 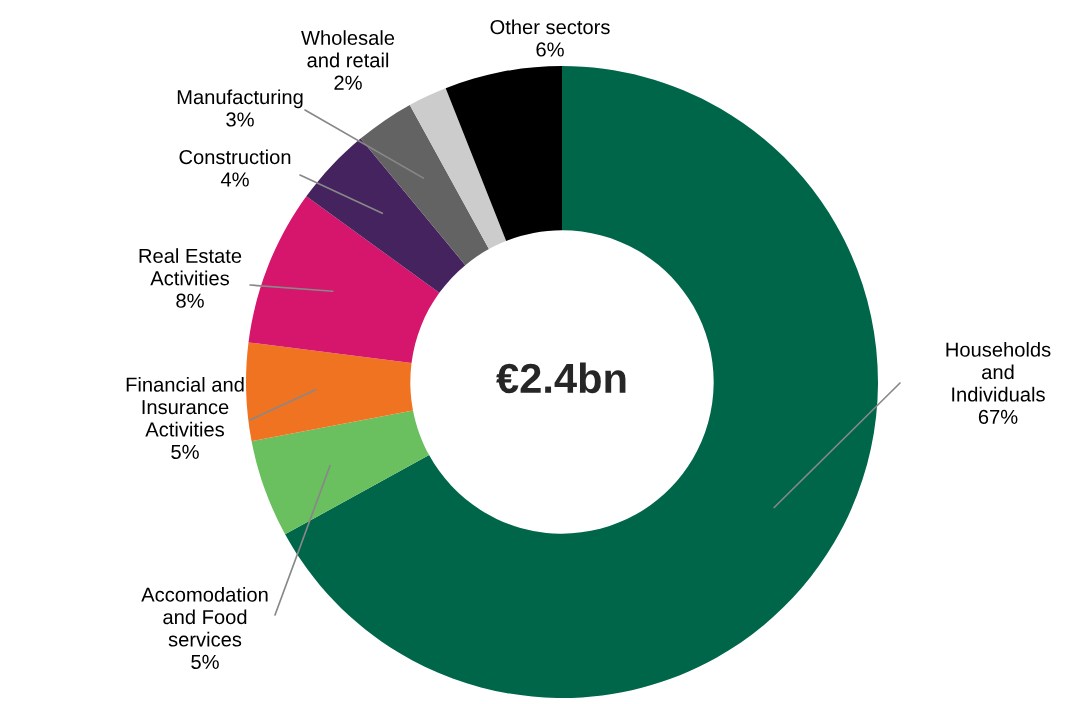 I want to click on data-label: 2%, so click(x=348, y=82).